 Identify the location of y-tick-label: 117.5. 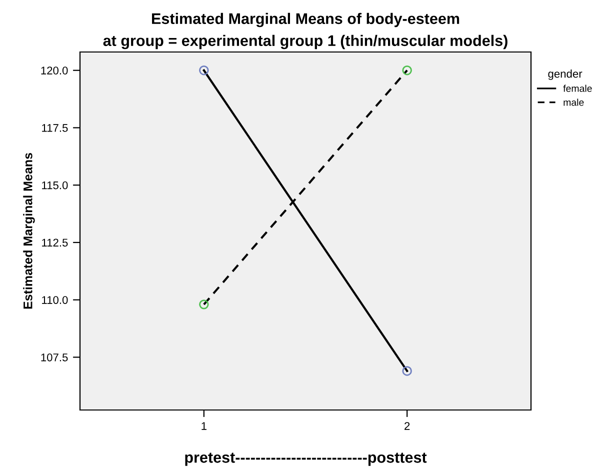
(55, 128).